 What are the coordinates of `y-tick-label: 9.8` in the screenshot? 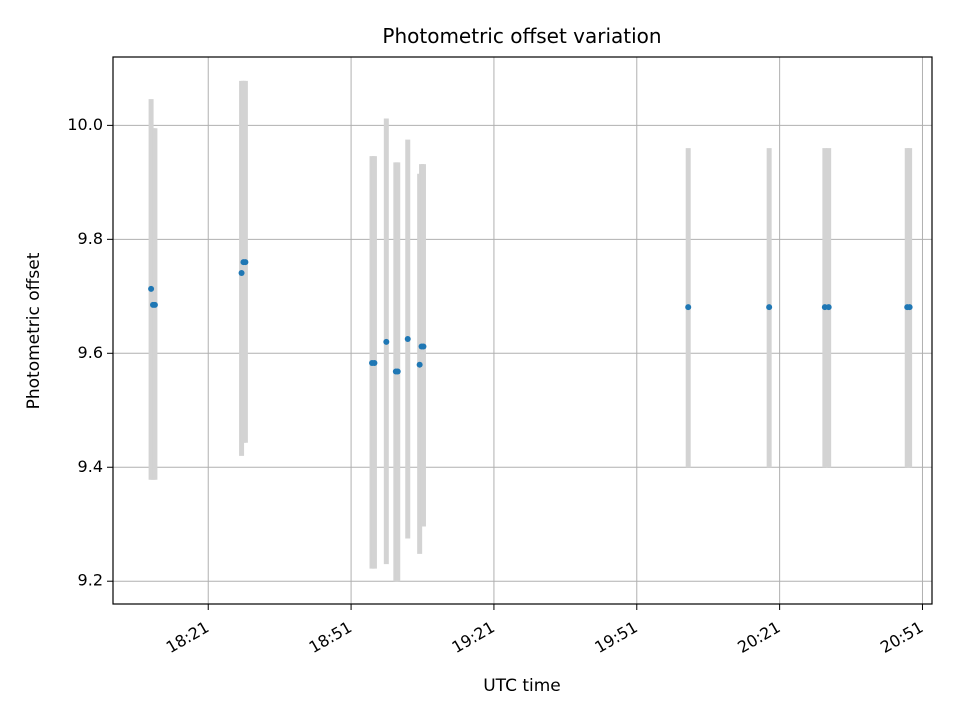 It's located at (90, 238).